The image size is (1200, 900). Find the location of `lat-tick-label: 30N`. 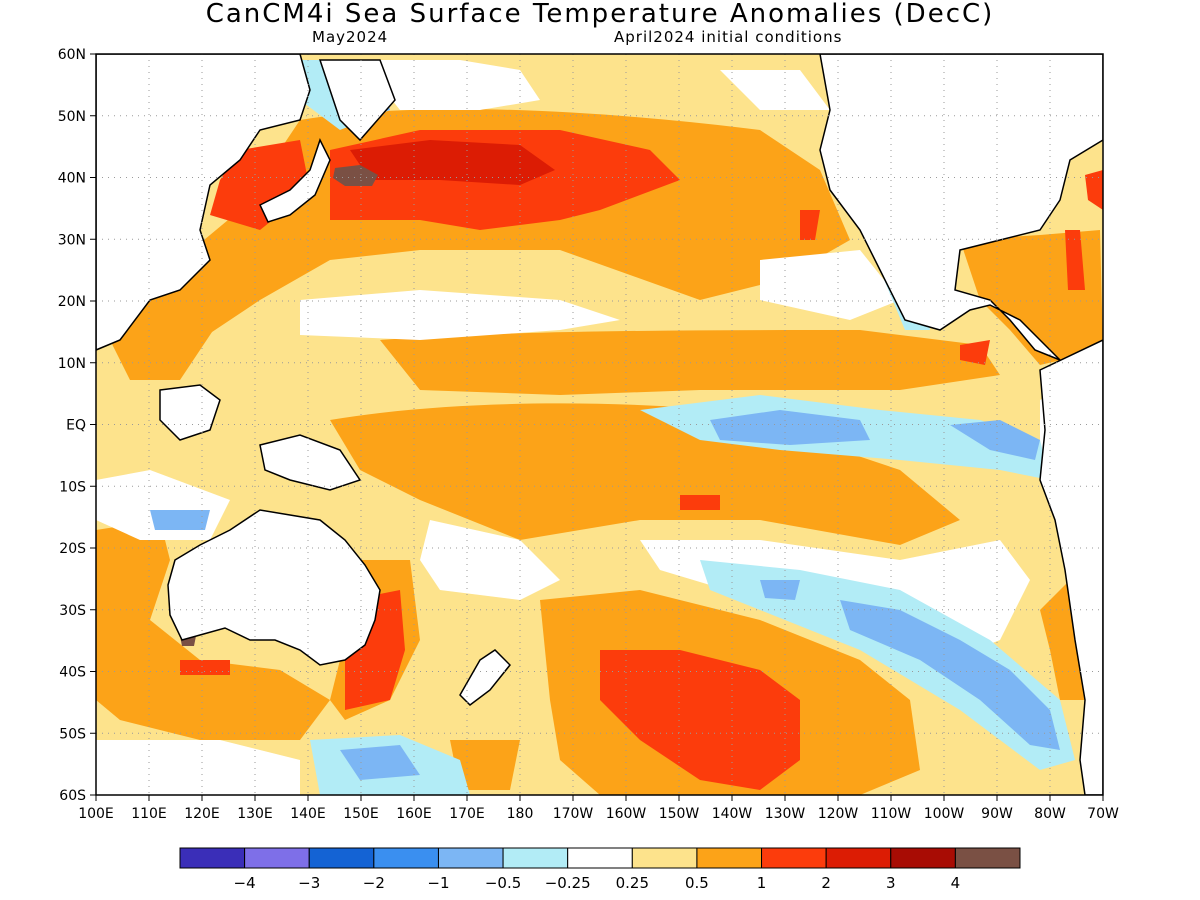

lat-tick-label: 30N is located at coordinates (72, 240).